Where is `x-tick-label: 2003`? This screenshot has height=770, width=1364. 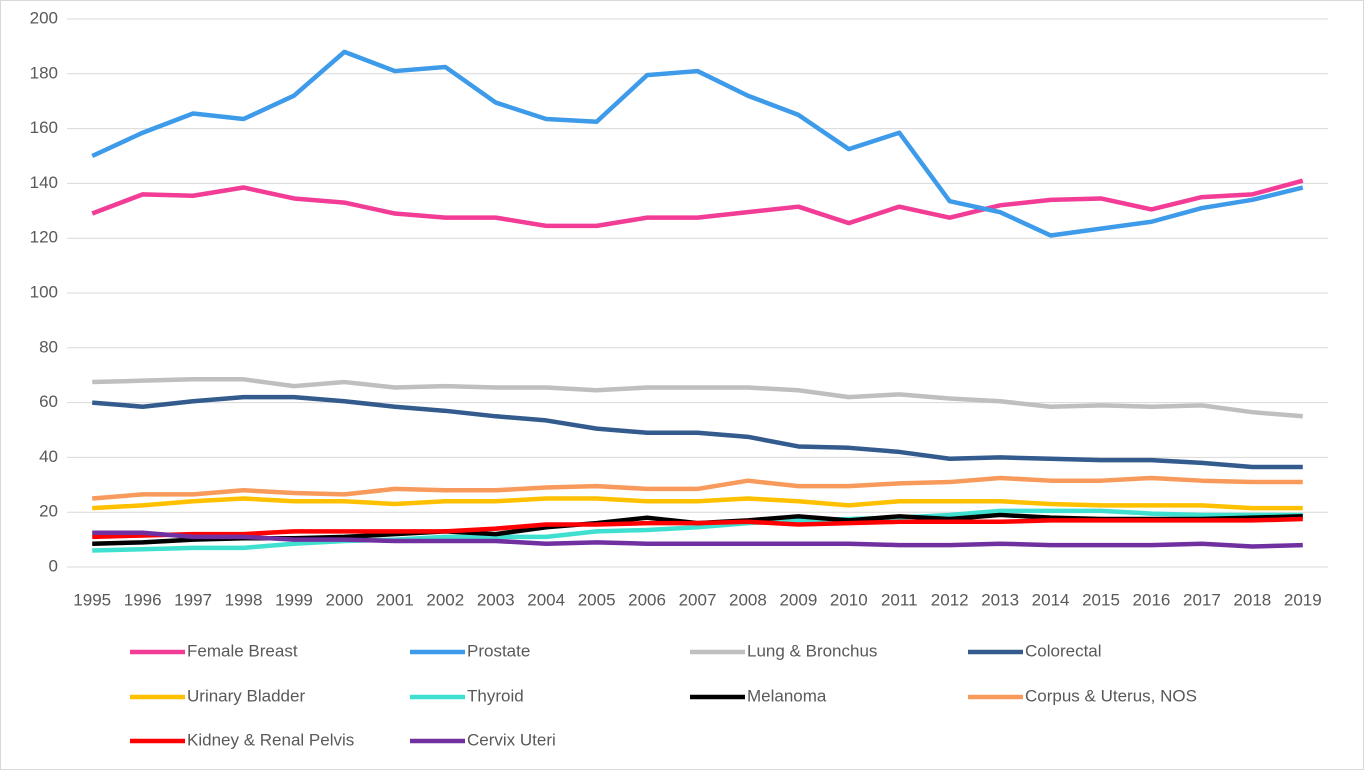
x-tick-label: 2003 is located at coordinates (496, 599).